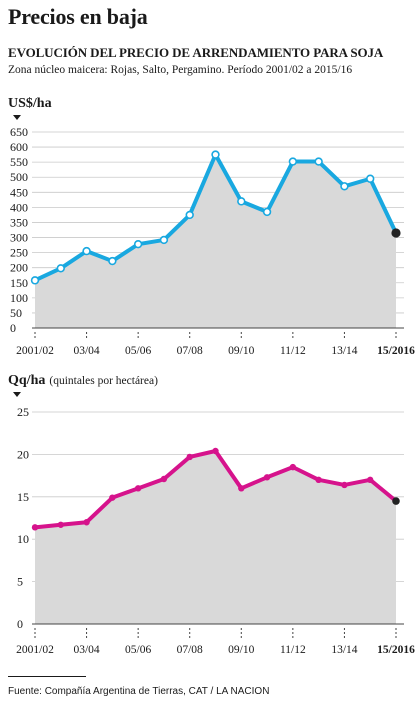  What do you see at coordinates (19, 192) in the screenshot?
I see `y-tick-label: 450` at bounding box center [19, 192].